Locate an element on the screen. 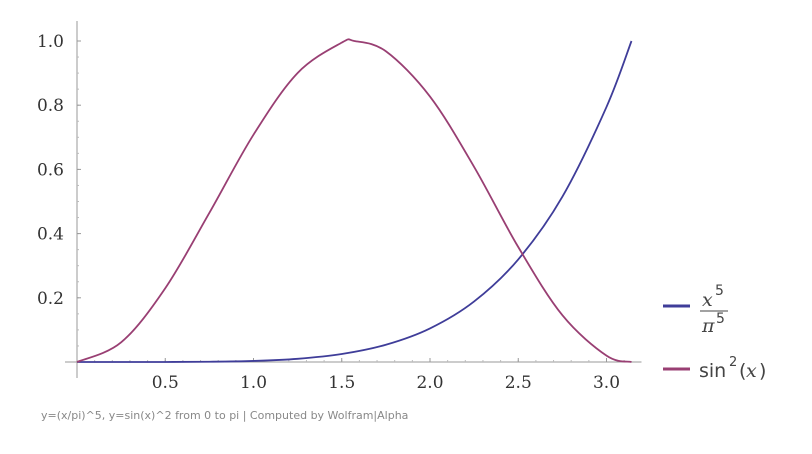 The height and width of the screenshot is (454, 812). y-tick-label: 1.0 is located at coordinates (50, 42).